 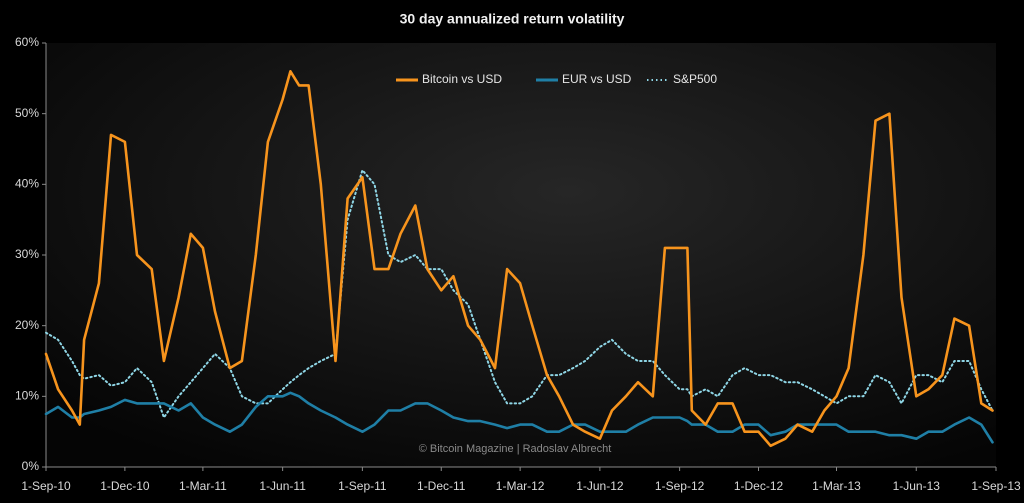 What do you see at coordinates (556, 79) in the screenshot?
I see `legend: Bitcoin vs USD EUR vs USD S&P500` at bounding box center [556, 79].